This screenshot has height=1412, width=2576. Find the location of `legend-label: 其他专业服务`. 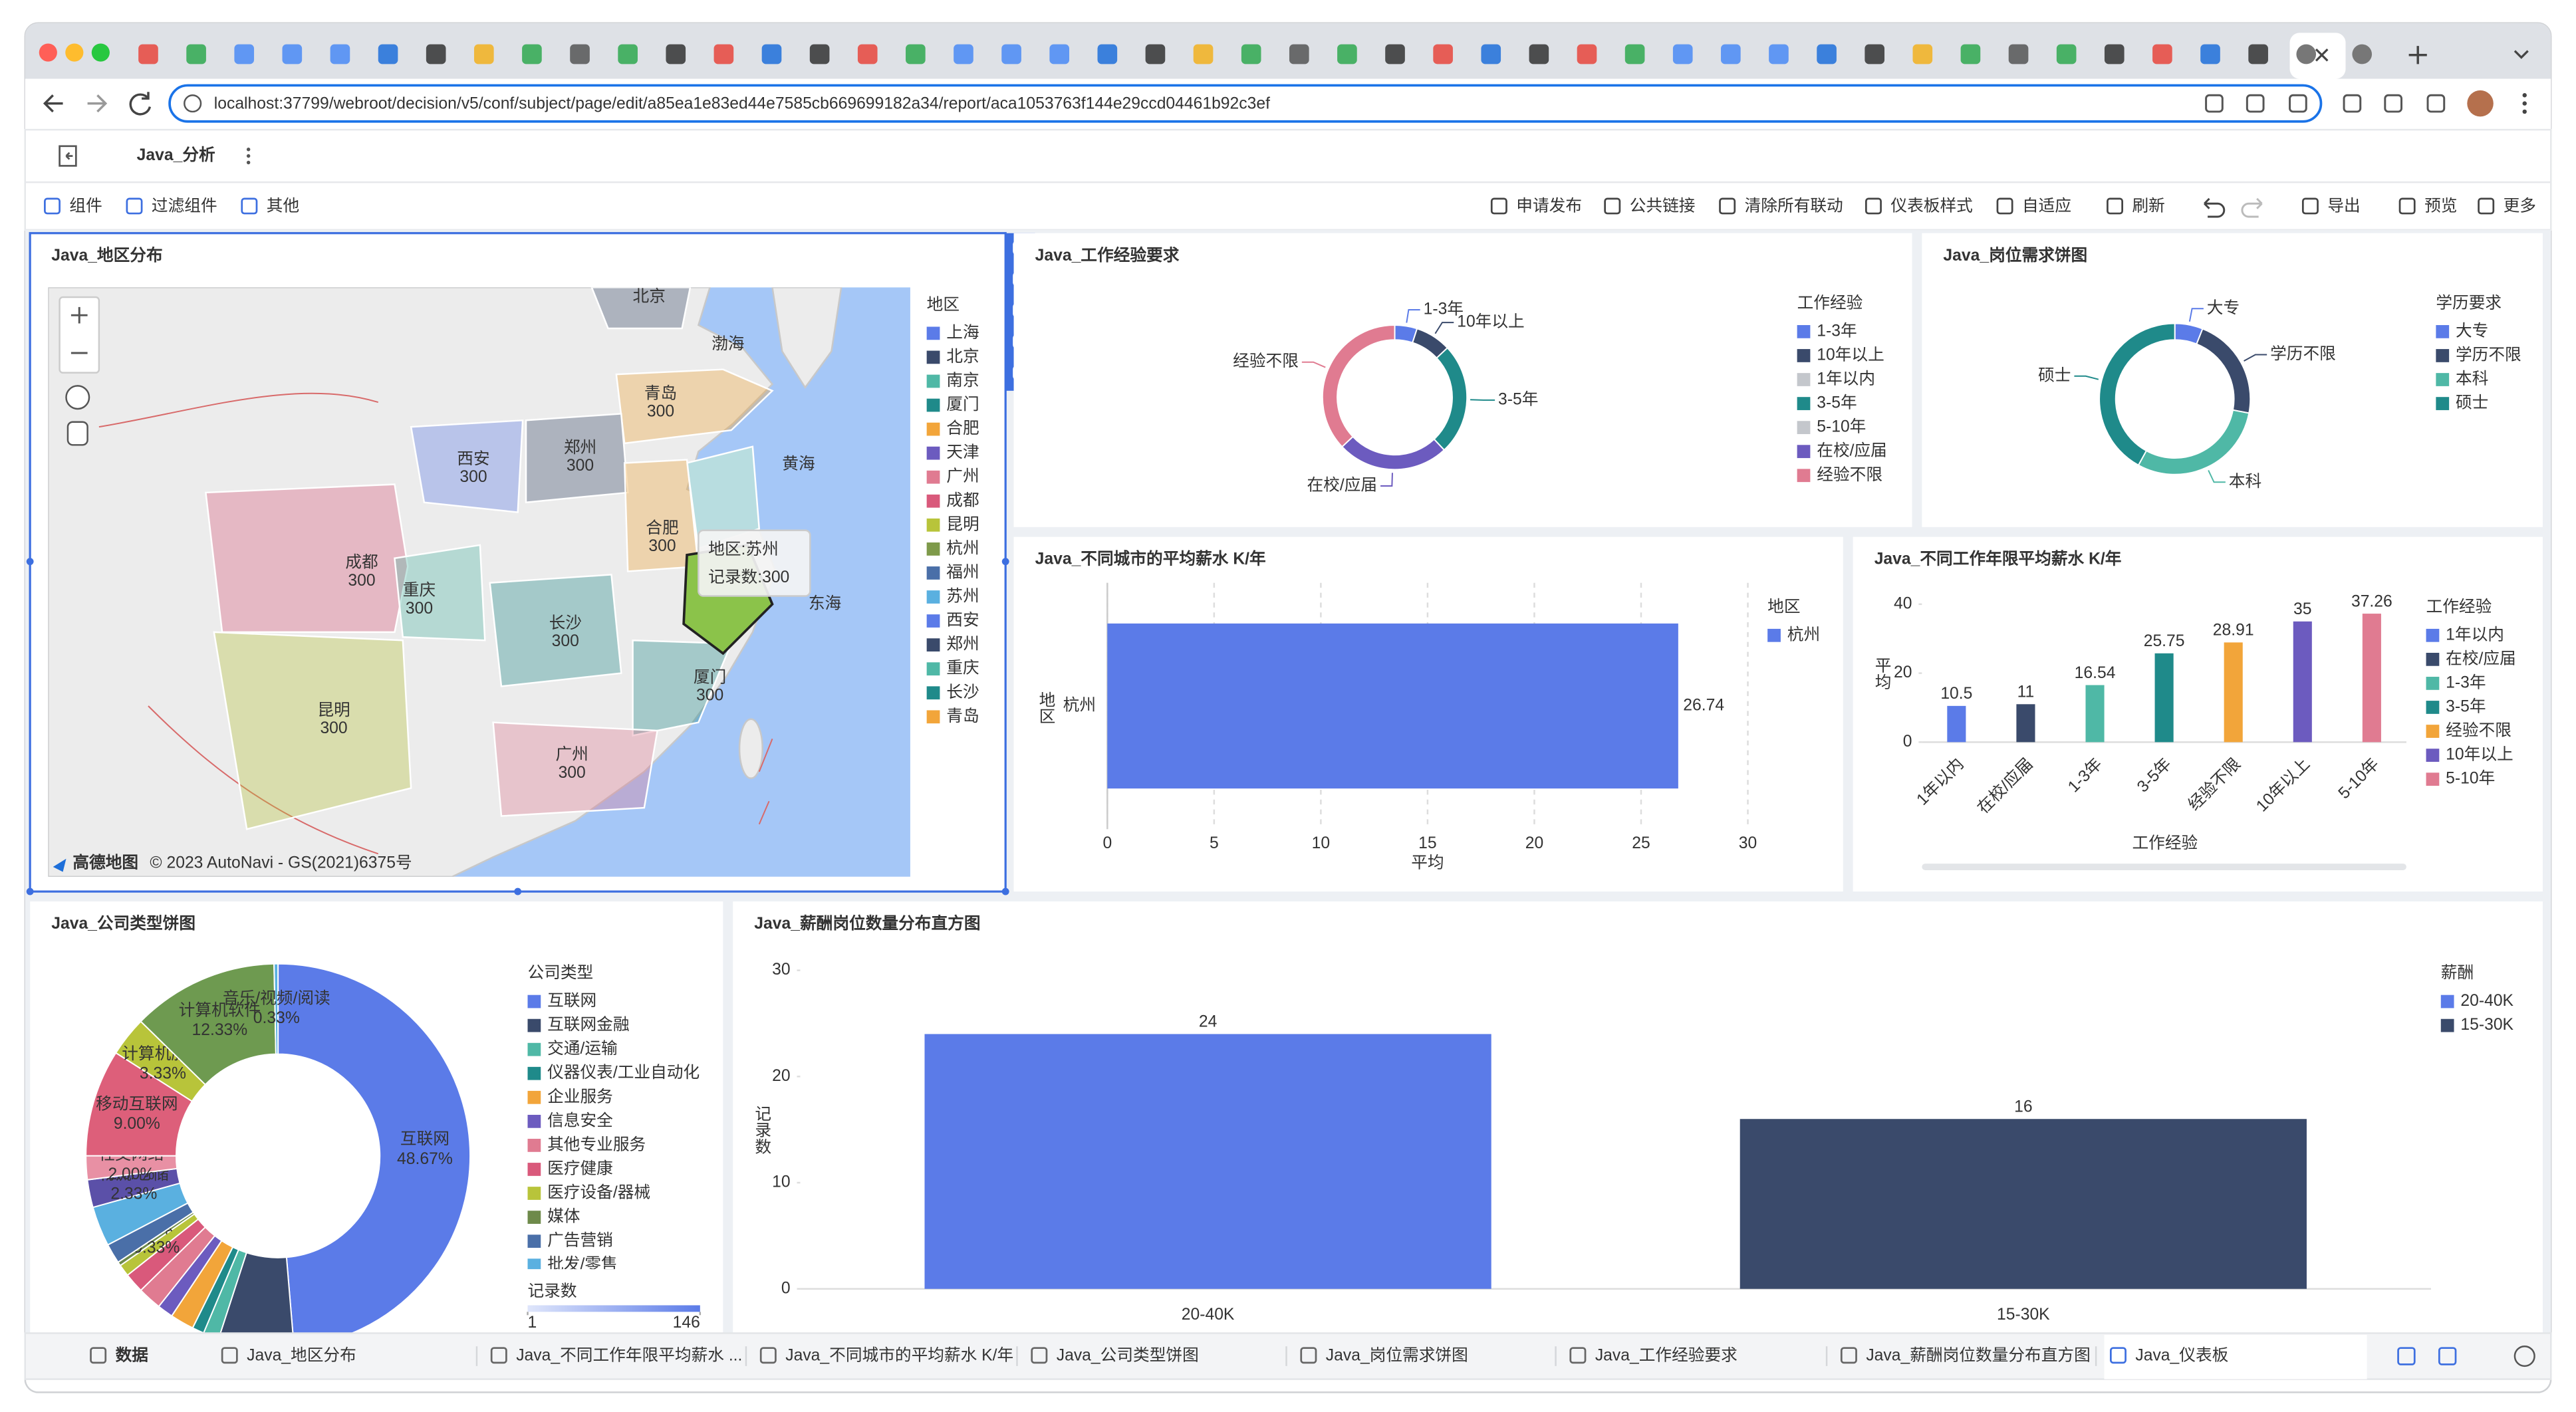

legend-label: 其他专业服务 is located at coordinates (596, 1144).